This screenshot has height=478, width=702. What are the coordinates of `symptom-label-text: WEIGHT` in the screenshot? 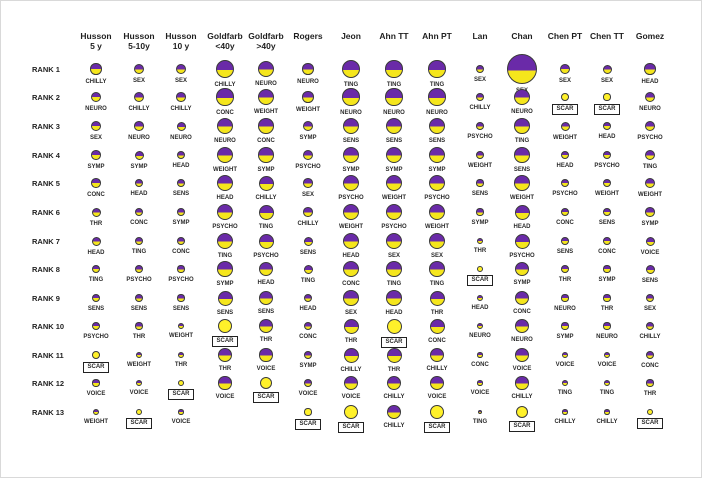 It's located at (394, 198).